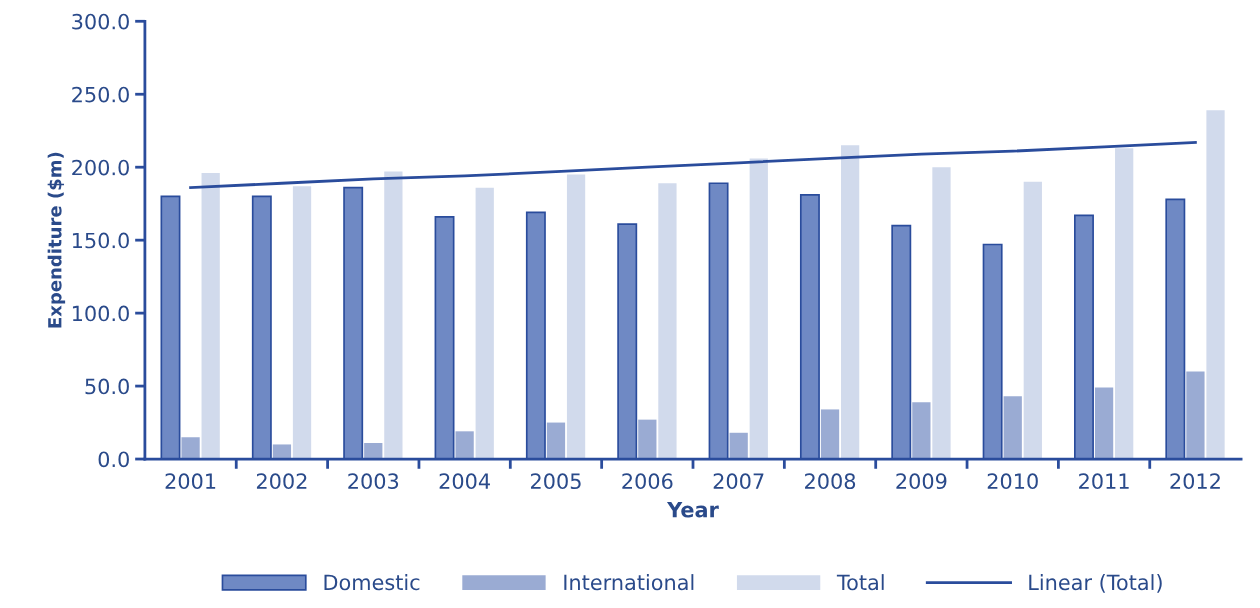  I want to click on x-tick-label: 2010, so click(1012, 481).